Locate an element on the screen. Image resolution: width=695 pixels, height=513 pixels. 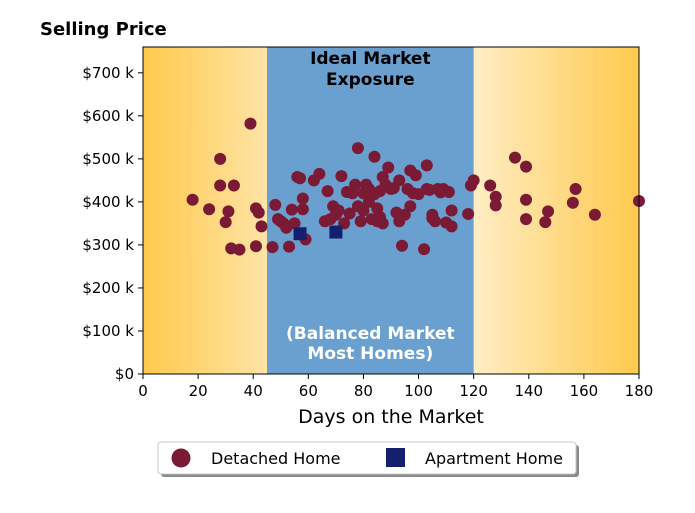
y-tick-label: $500 k is located at coordinates (108, 159).